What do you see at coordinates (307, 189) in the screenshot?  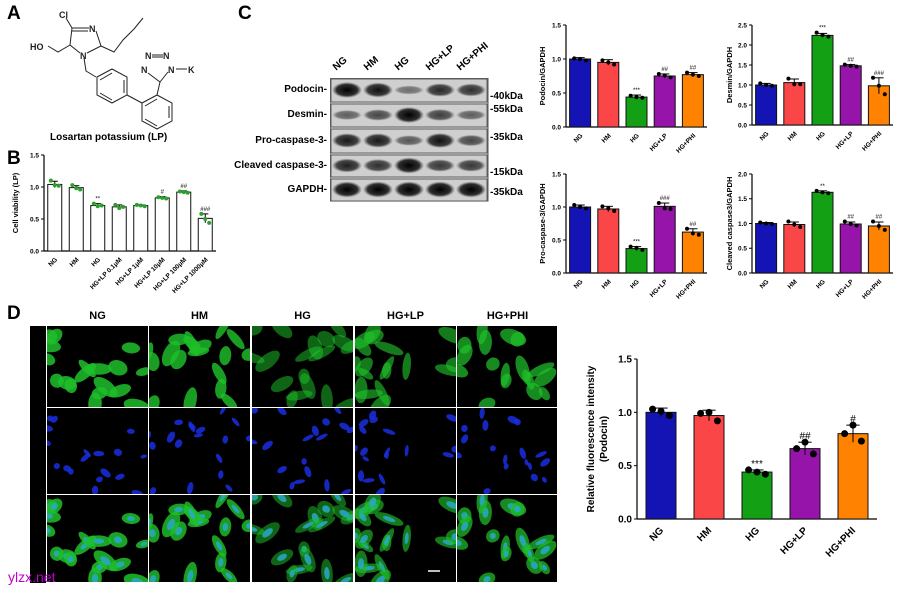 I see `blot-row-label: GAPDH-` at bounding box center [307, 189].